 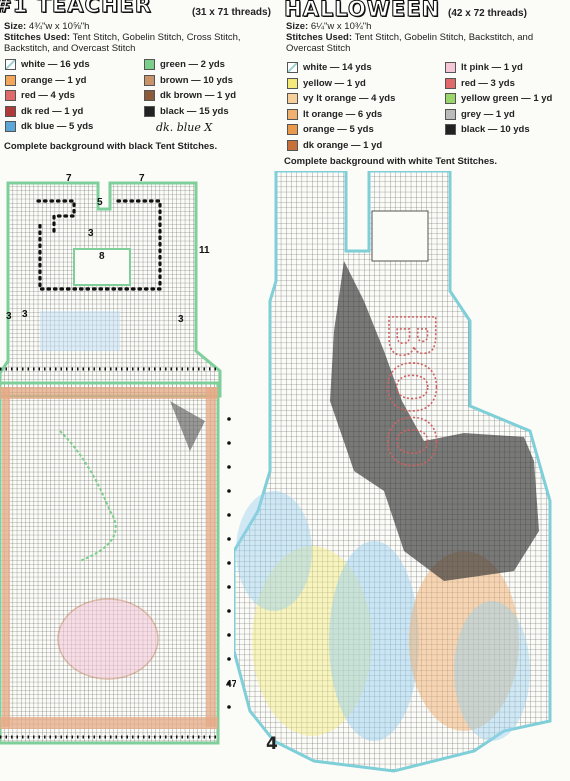 What do you see at coordinates (204, 250) in the screenshot?
I see `chart-mark-number: 11` at bounding box center [204, 250].